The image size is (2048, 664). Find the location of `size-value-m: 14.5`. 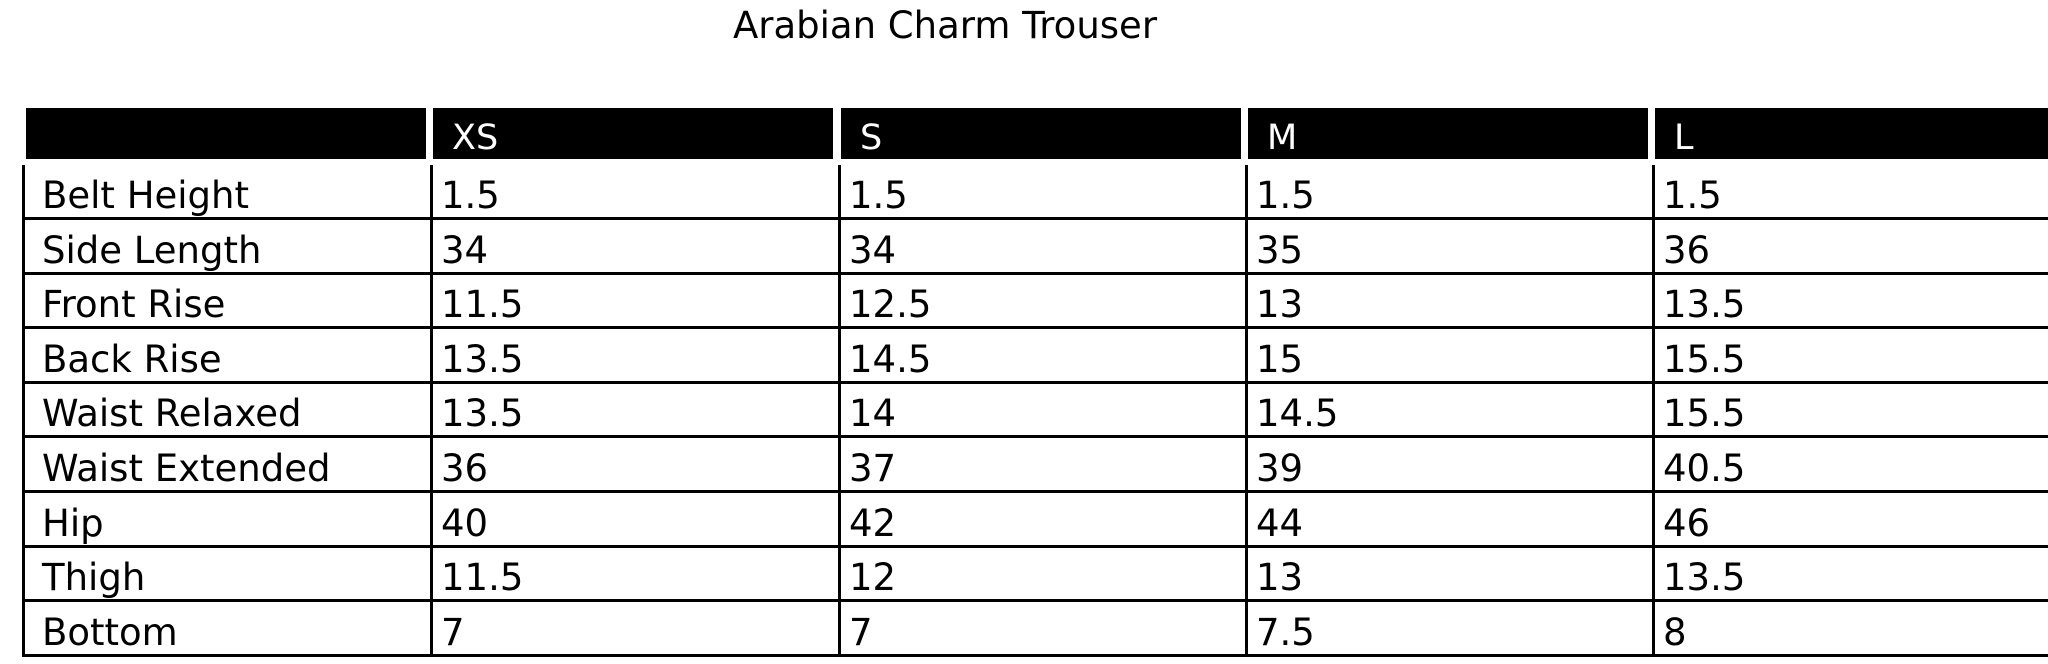

size-value-m: 14.5 is located at coordinates (1297, 414).